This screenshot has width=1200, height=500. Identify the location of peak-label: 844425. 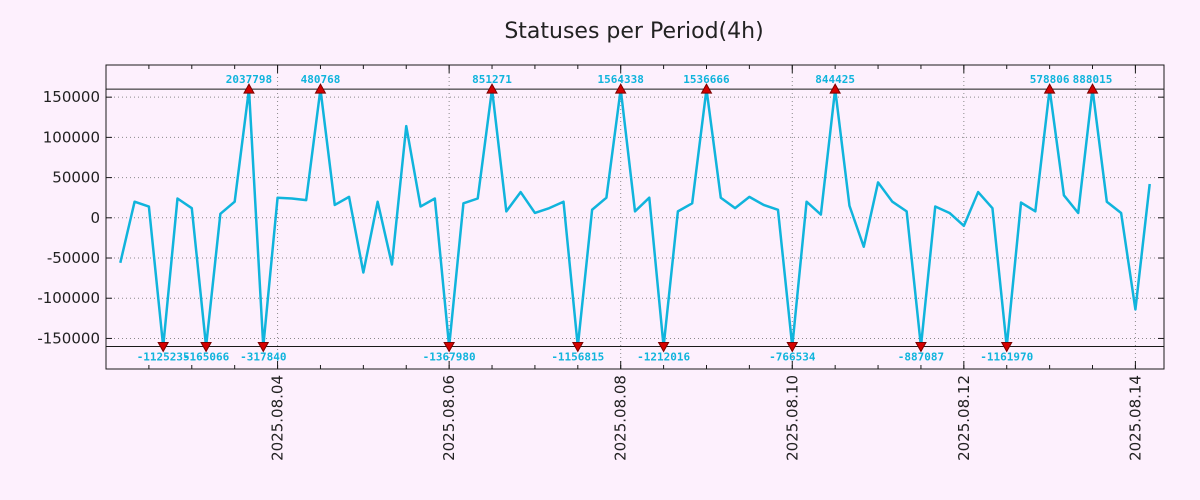
(835, 79).